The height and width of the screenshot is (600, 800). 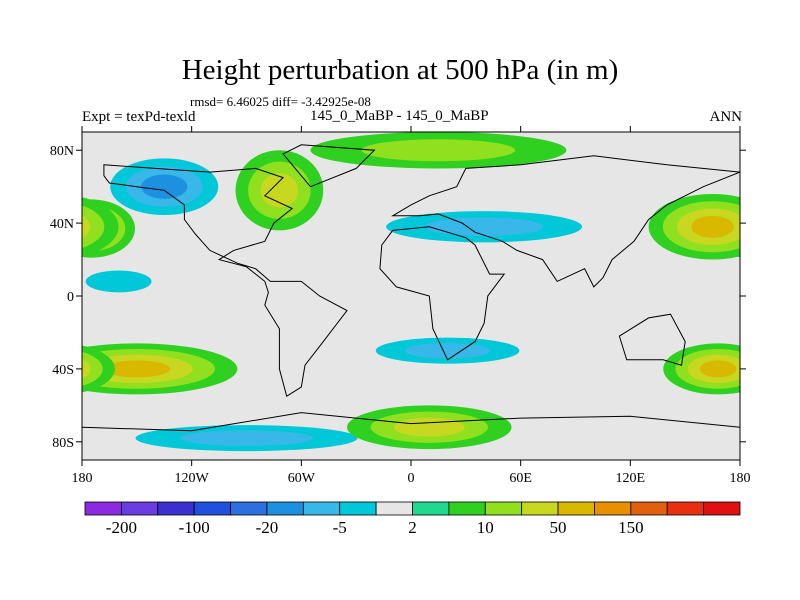 What do you see at coordinates (194, 527) in the screenshot?
I see `colorbar-label: -100` at bounding box center [194, 527].